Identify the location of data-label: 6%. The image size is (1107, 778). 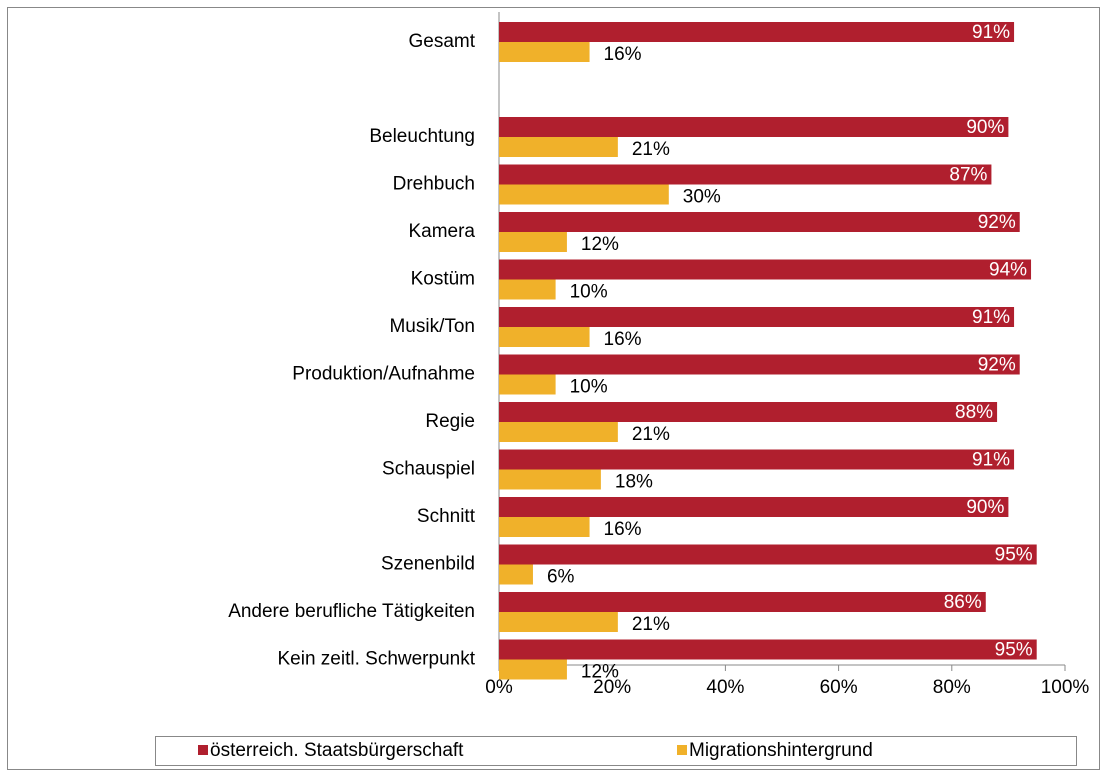
(561, 577).